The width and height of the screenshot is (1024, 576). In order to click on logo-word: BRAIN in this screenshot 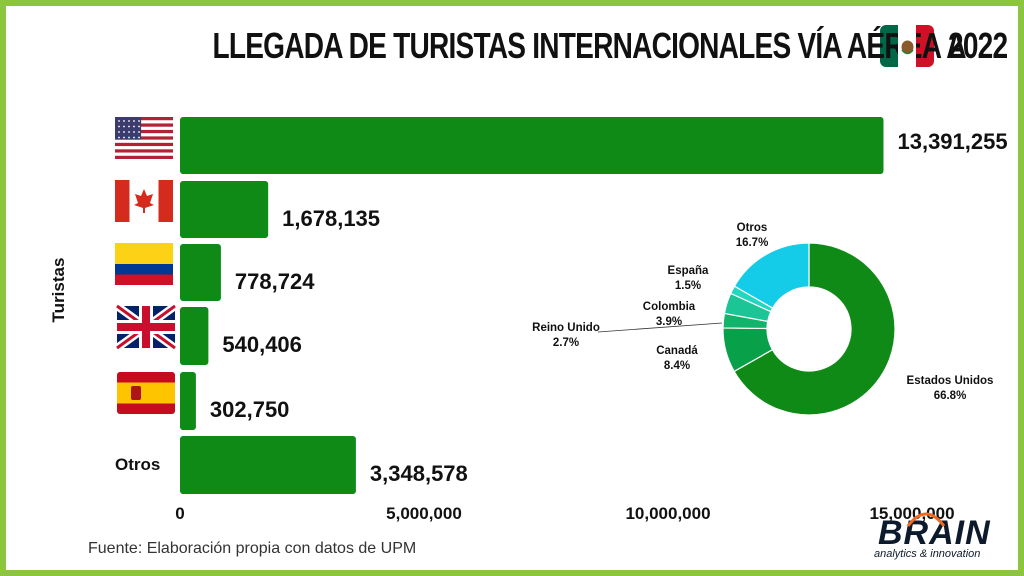, I will do `click(934, 533)`.